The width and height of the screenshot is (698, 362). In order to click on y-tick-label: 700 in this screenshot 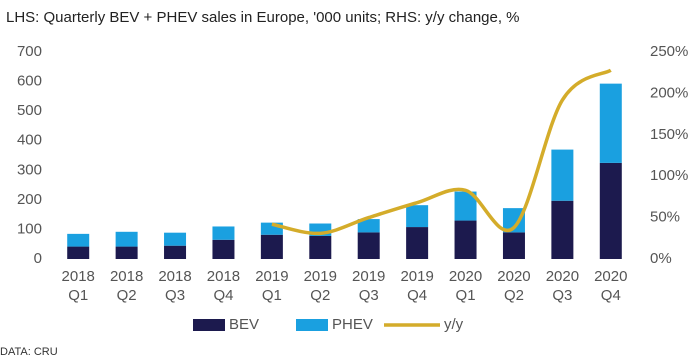, I will do `click(29, 51)`.